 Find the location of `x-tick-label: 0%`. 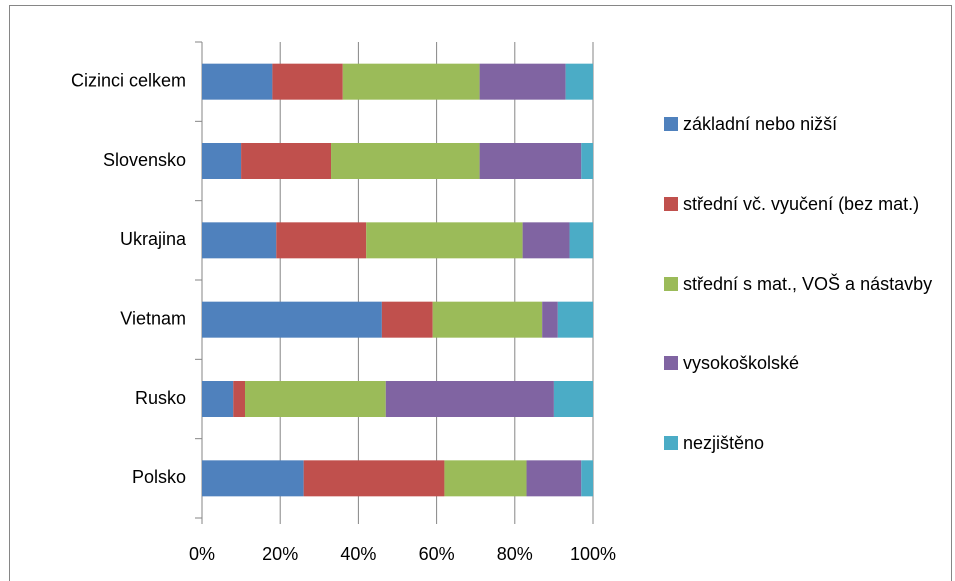

x-tick-label: 0% is located at coordinates (202, 554).